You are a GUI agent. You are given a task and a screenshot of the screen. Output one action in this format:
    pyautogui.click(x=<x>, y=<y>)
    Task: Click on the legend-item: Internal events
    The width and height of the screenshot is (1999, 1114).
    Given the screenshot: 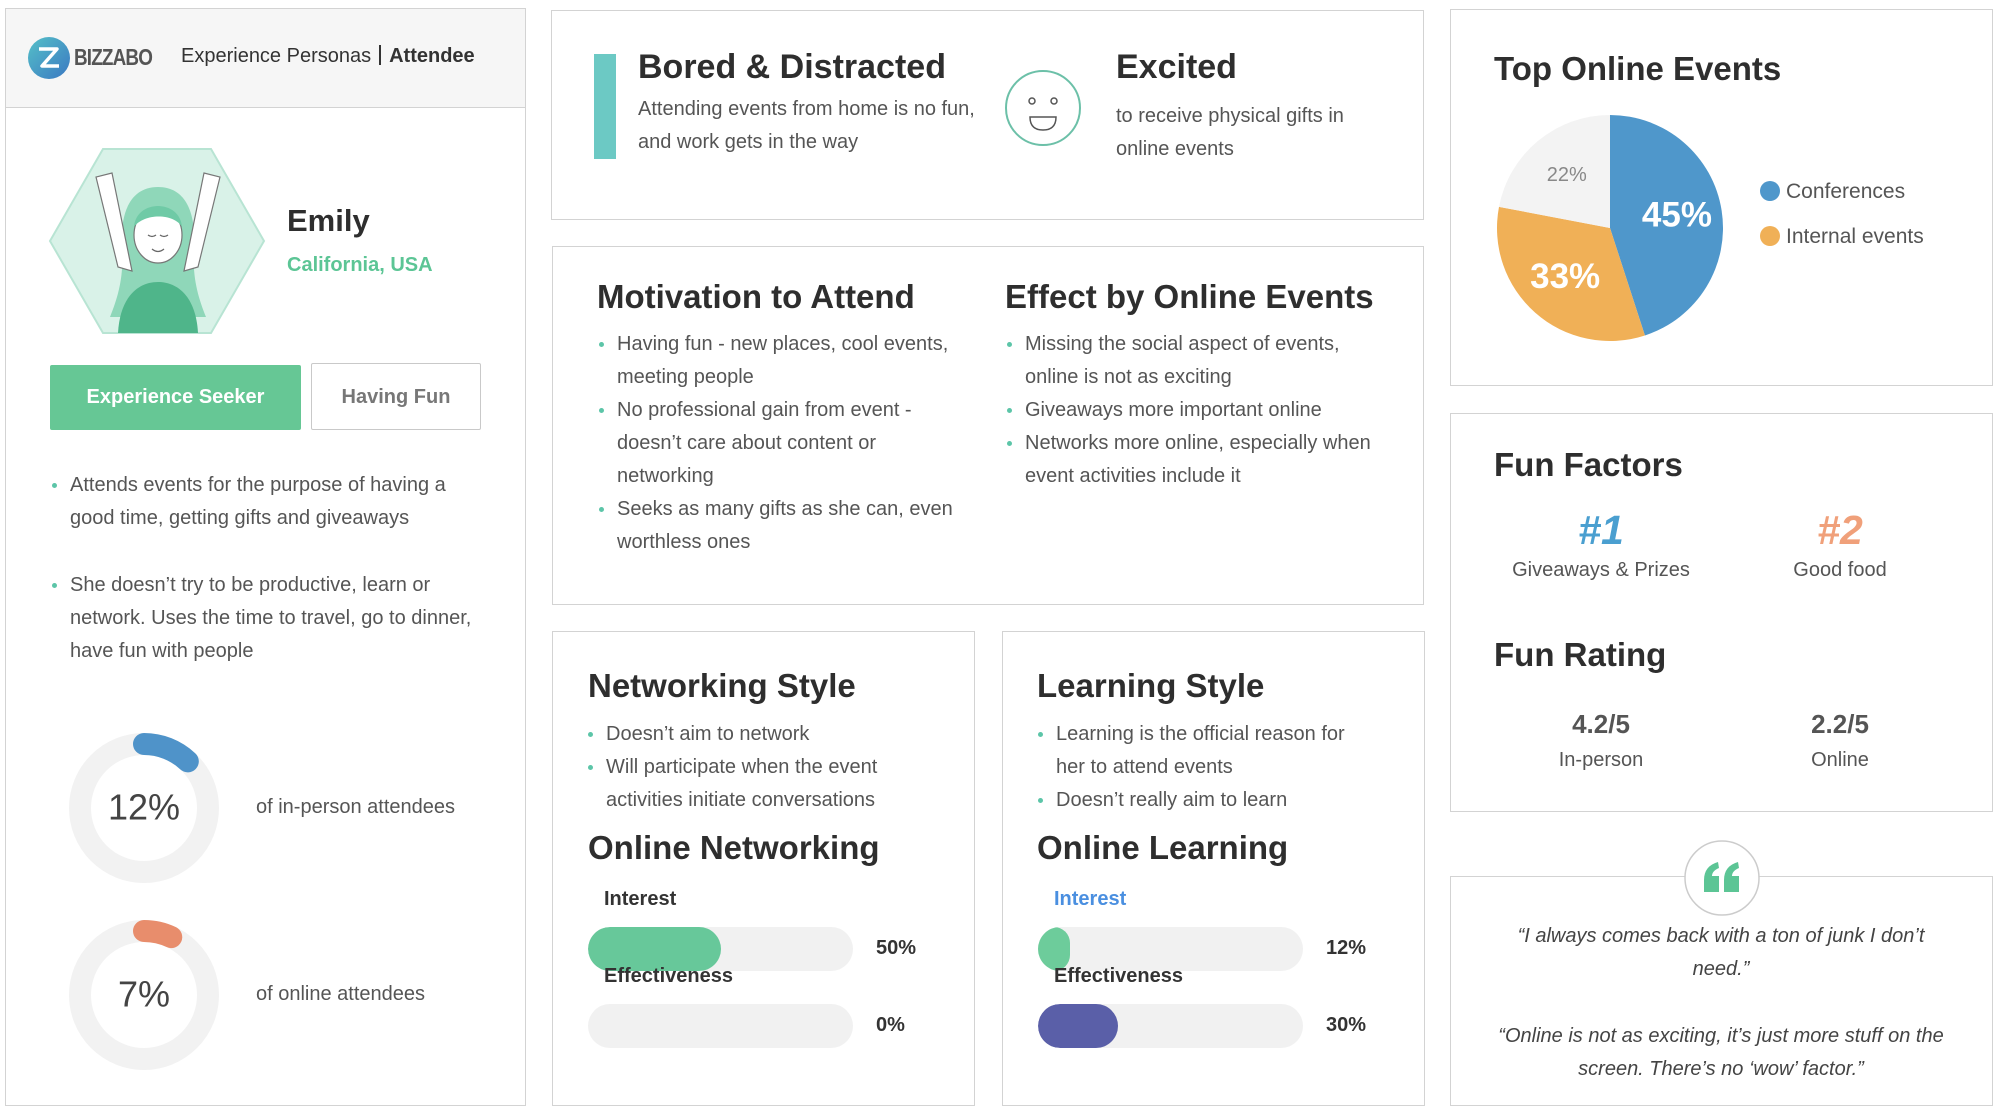 What is the action you would take?
    pyautogui.click(x=1842, y=237)
    